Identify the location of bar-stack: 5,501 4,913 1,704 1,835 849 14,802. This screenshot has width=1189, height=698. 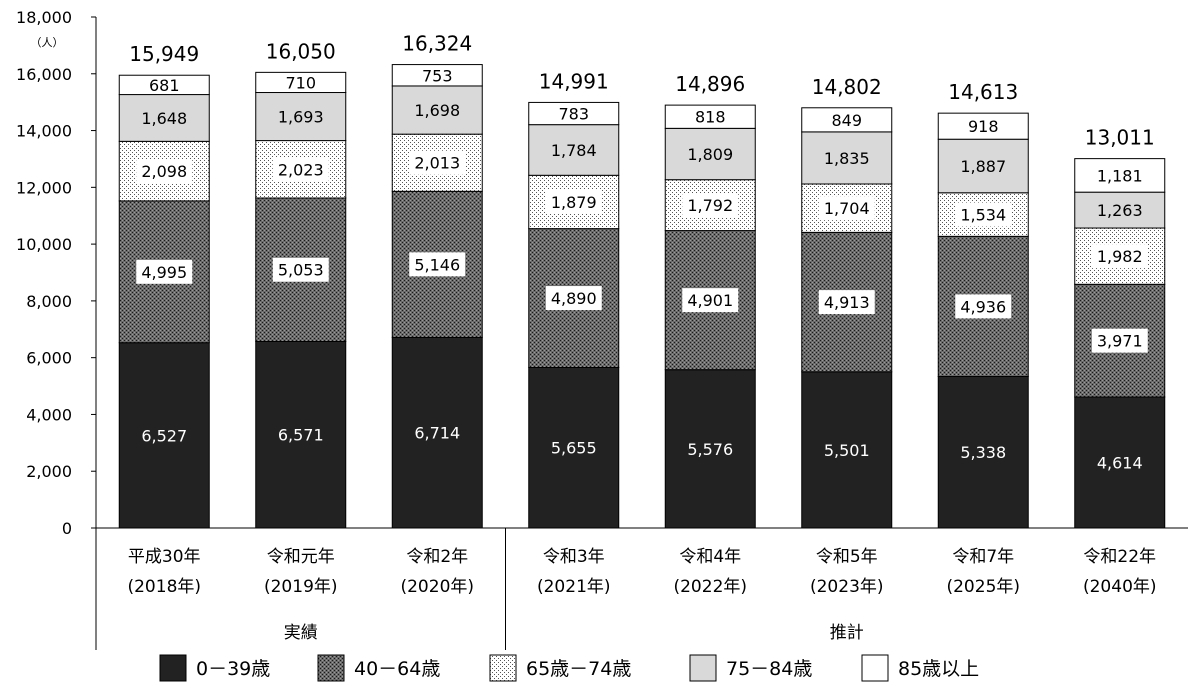
(847, 301).